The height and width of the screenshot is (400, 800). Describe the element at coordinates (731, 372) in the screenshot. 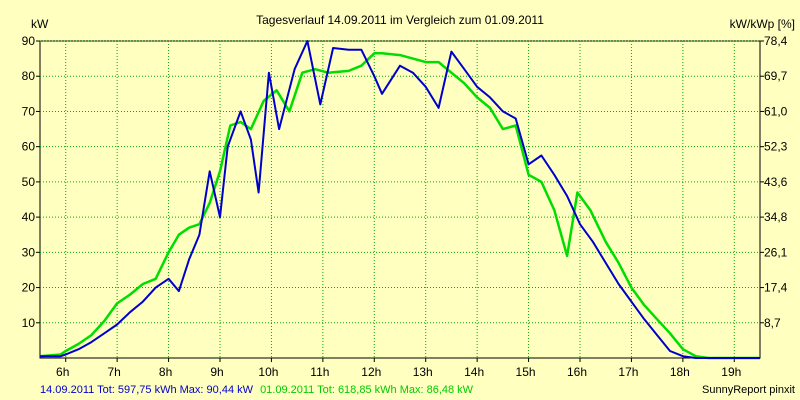

I see `x-tick-label: 19h` at that location.